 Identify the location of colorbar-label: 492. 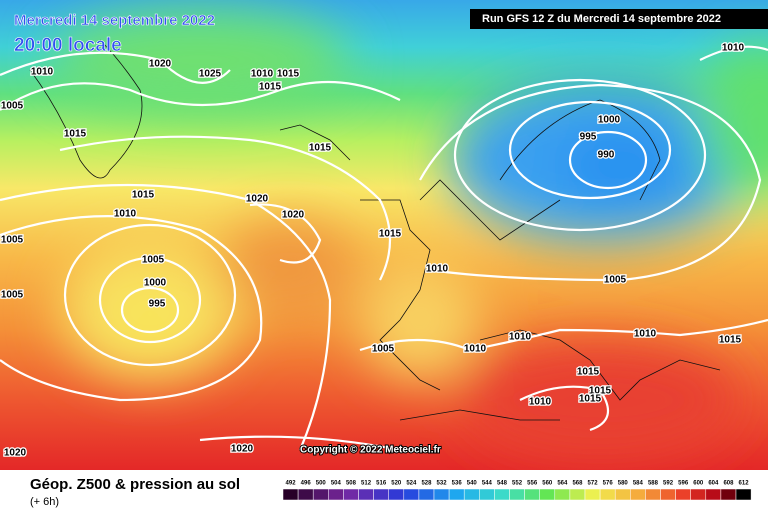
(291, 484).